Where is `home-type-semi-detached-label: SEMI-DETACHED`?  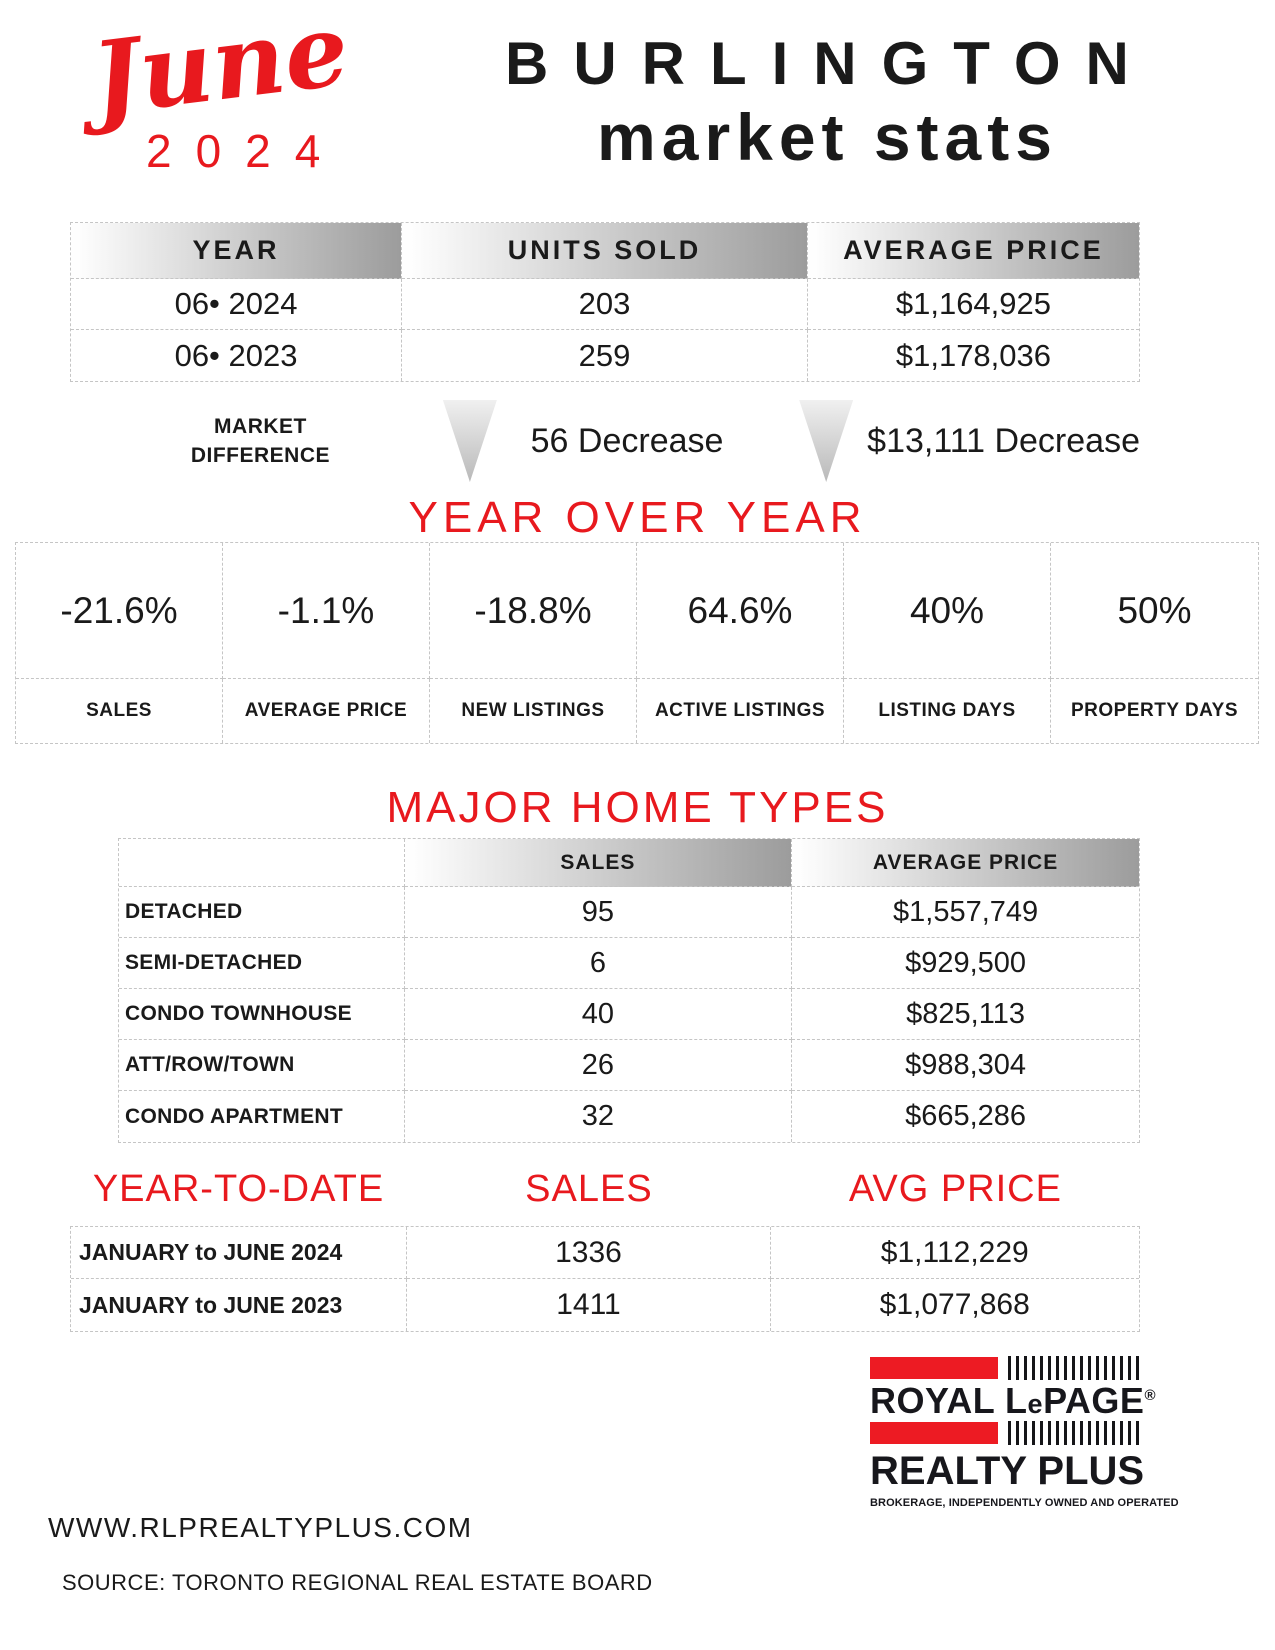 home-type-semi-detached-label: SEMI-DETACHED is located at coordinates (262, 963).